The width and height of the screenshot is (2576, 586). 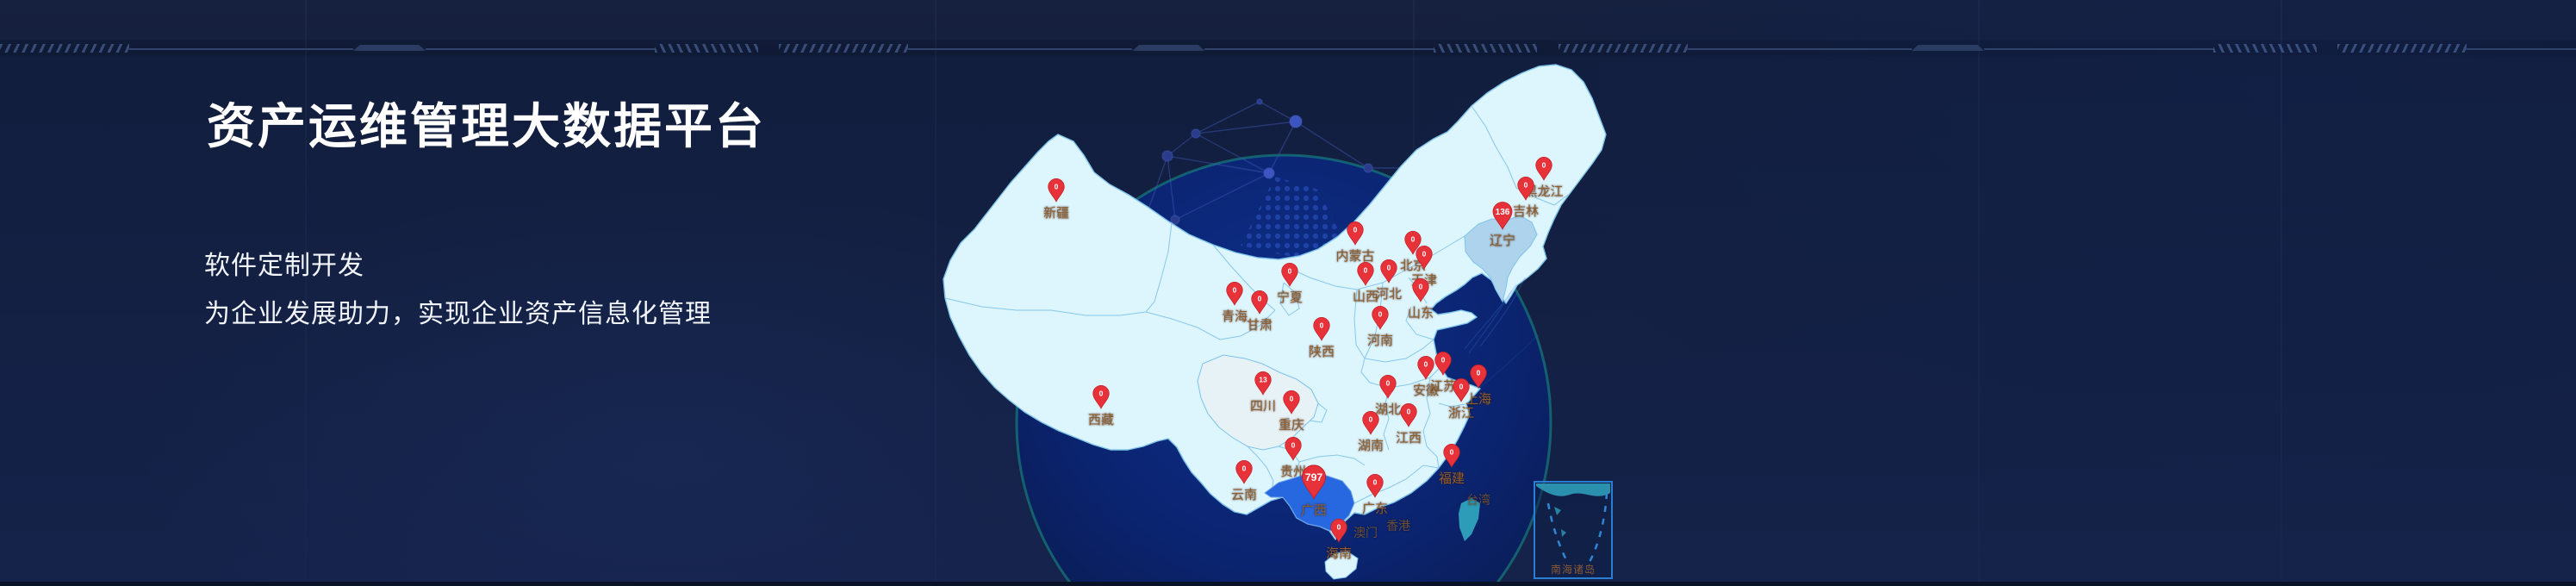 I want to click on pin-label: 湖南, so click(x=1371, y=446).